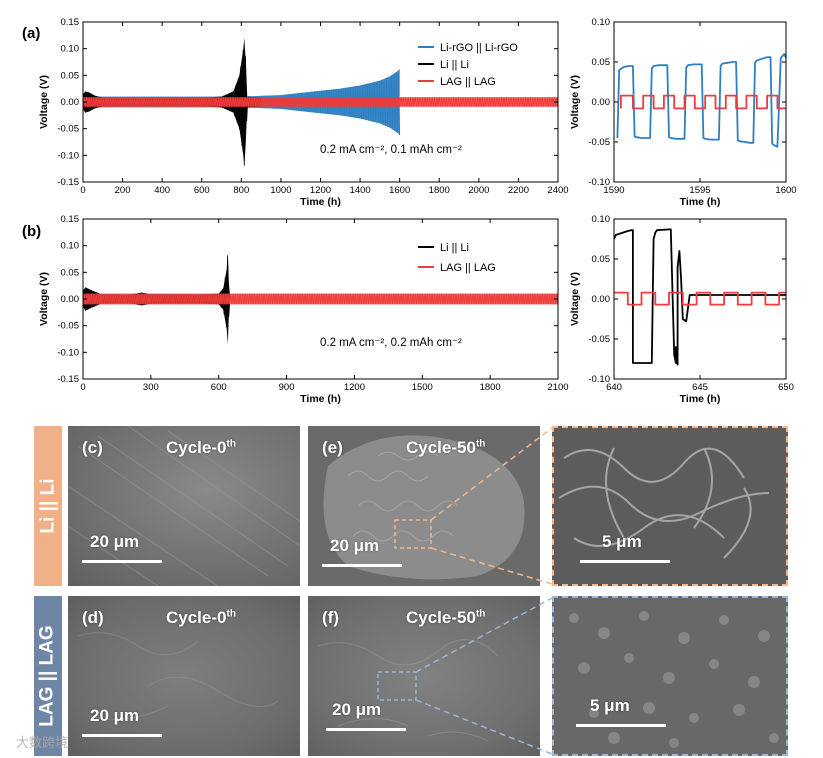 Image resolution: width=823 pixels, height=758 pixels. What do you see at coordinates (625, 561) in the screenshot?
I see `sem-e-zoom-scale-bar` at bounding box center [625, 561].